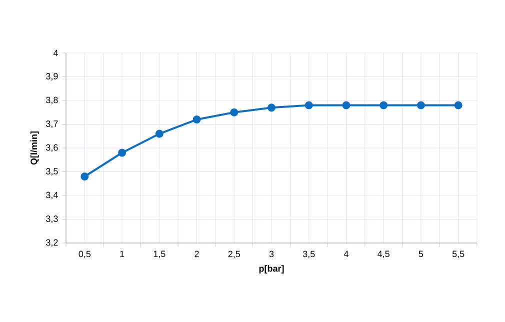 The width and height of the screenshot is (505, 322). Describe the element at coordinates (52, 100) in the screenshot. I see `y-tick-label: 3,8` at that location.